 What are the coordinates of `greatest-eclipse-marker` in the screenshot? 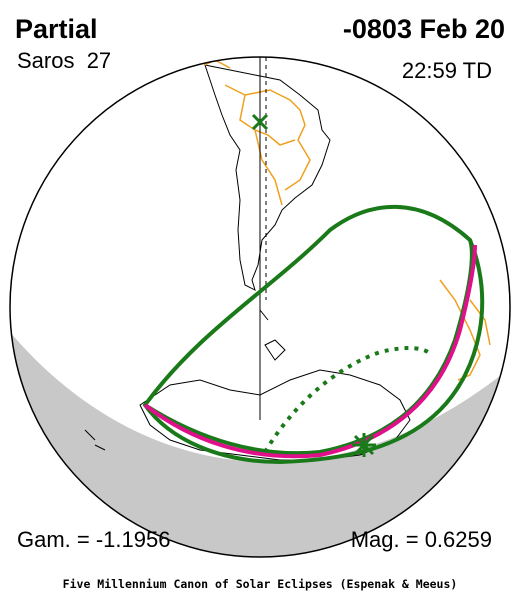 It's located at (364, 445).